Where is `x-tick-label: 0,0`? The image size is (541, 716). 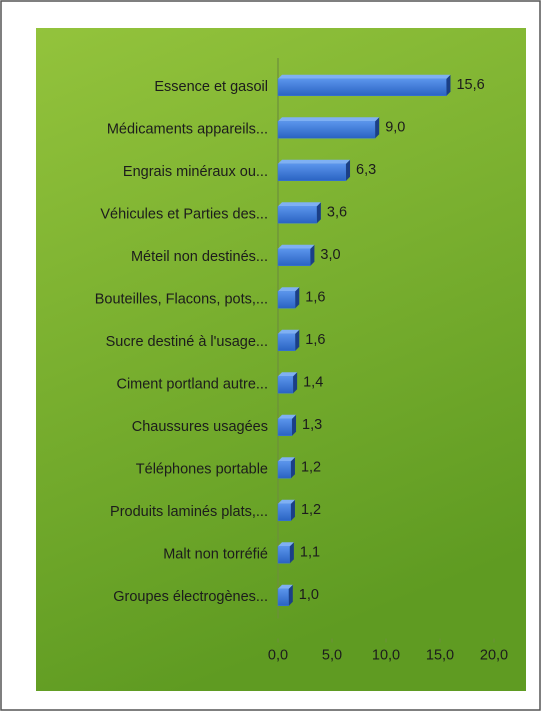
x-tick-label: 0,0 is located at coordinates (278, 655).